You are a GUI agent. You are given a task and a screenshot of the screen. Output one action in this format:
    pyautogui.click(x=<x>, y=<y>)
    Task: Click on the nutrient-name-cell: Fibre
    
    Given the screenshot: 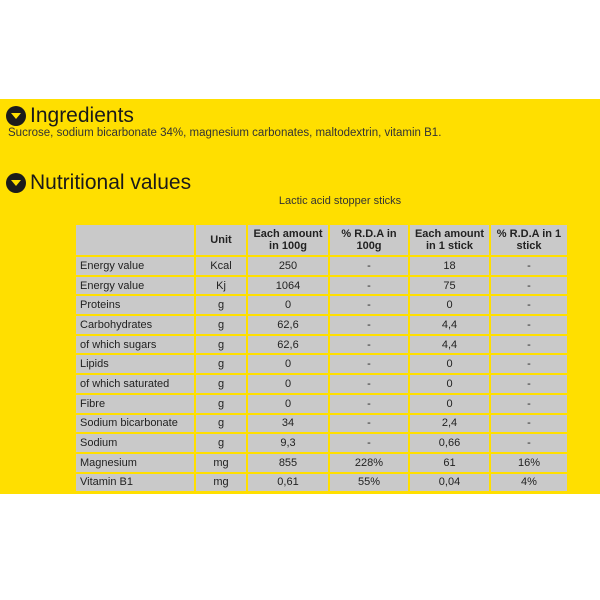 What is the action you would take?
    pyautogui.click(x=135, y=403)
    